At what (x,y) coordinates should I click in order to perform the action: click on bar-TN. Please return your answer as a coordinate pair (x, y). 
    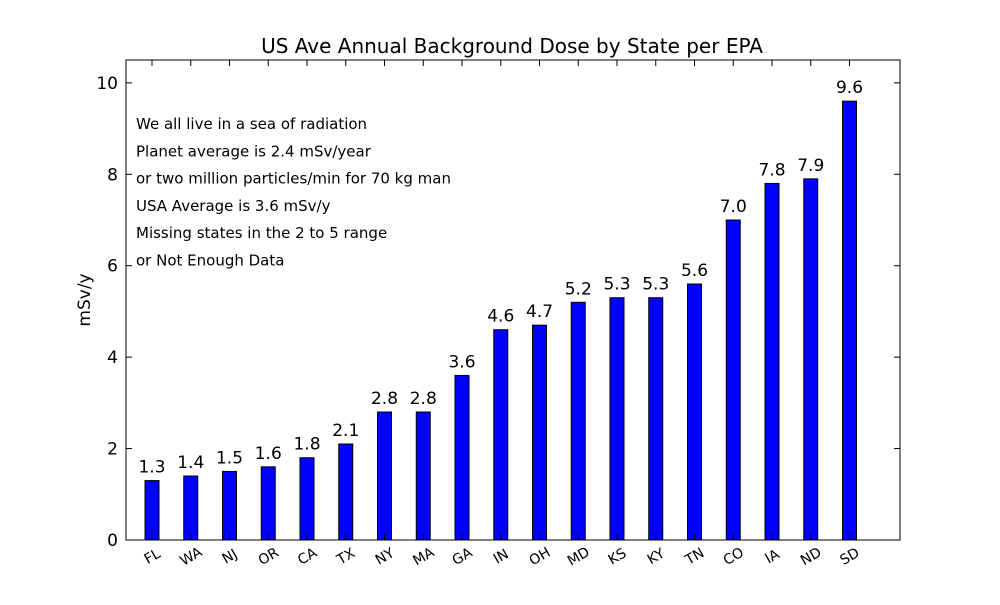
    Looking at the image, I should click on (694, 412).